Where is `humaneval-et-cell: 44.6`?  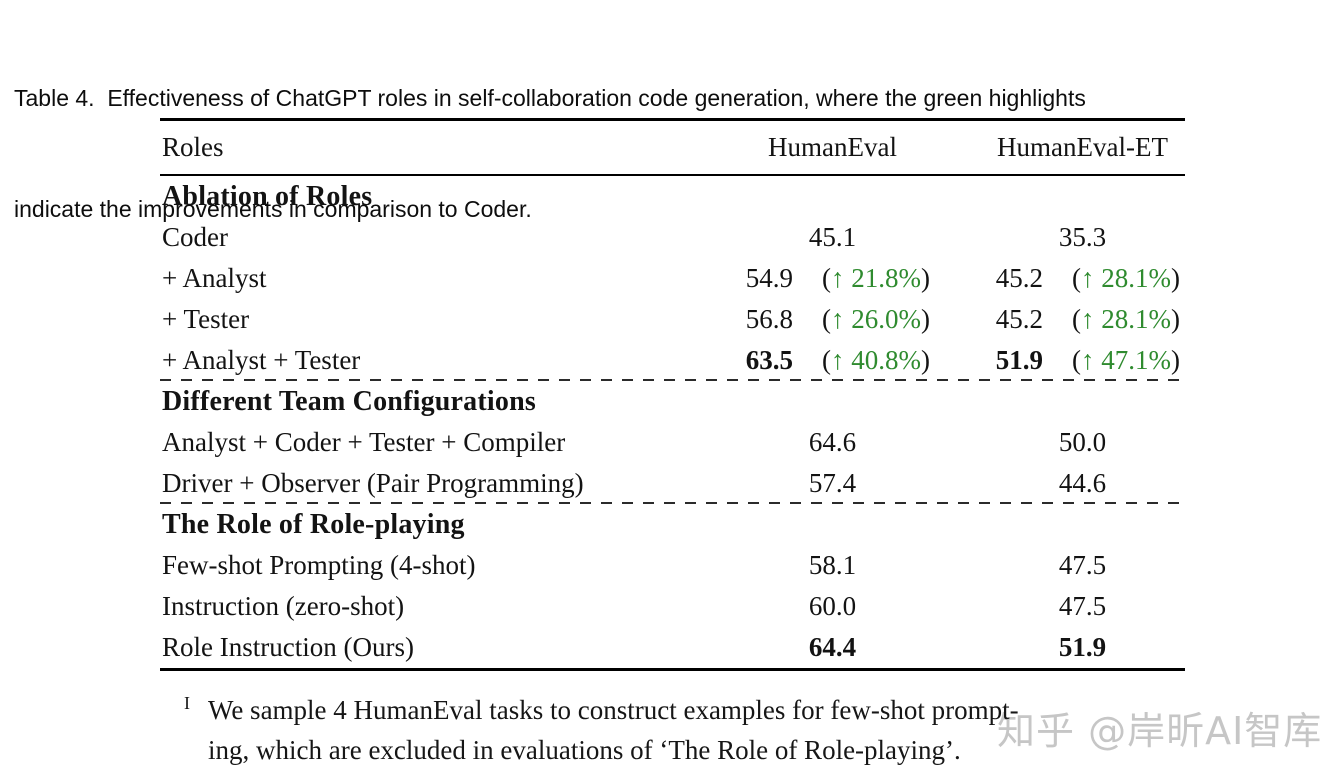 humaneval-et-cell: 44.6 is located at coordinates (1082, 483).